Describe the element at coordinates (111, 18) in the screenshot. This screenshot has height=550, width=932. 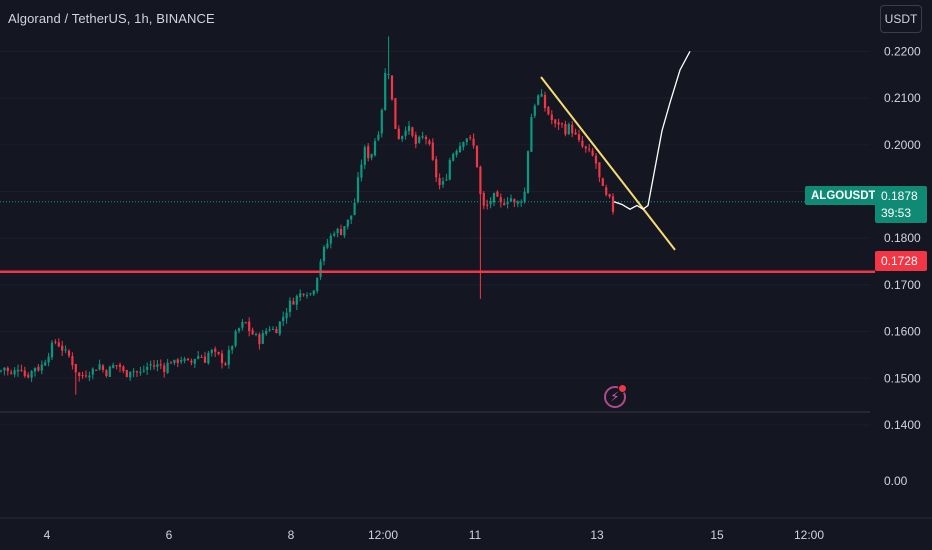
I see `chart-title: Algorand / TetherUS, 1h, BINANCE` at that location.